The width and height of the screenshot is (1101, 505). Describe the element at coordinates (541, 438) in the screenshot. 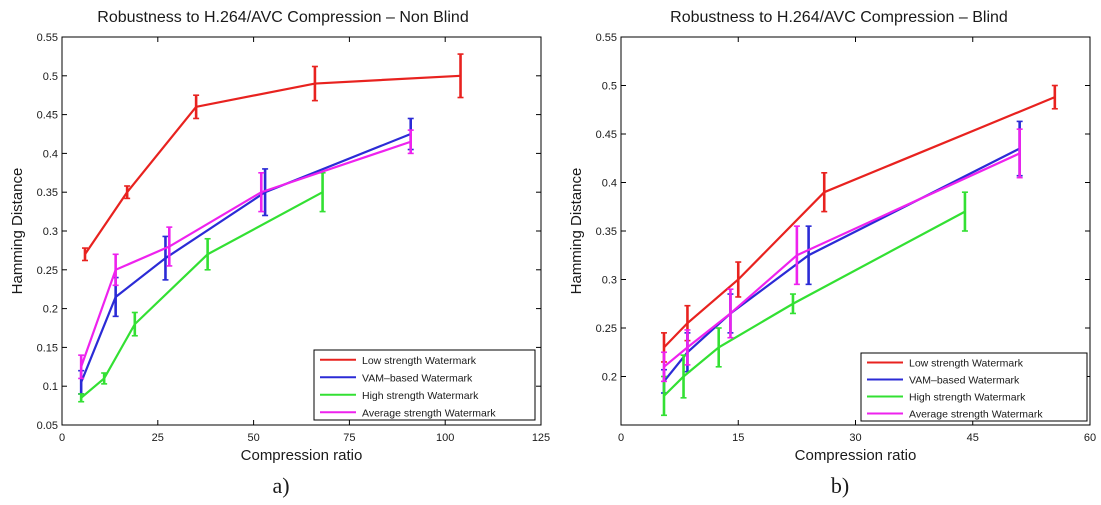

I see `x-tick-label: 125` at that location.